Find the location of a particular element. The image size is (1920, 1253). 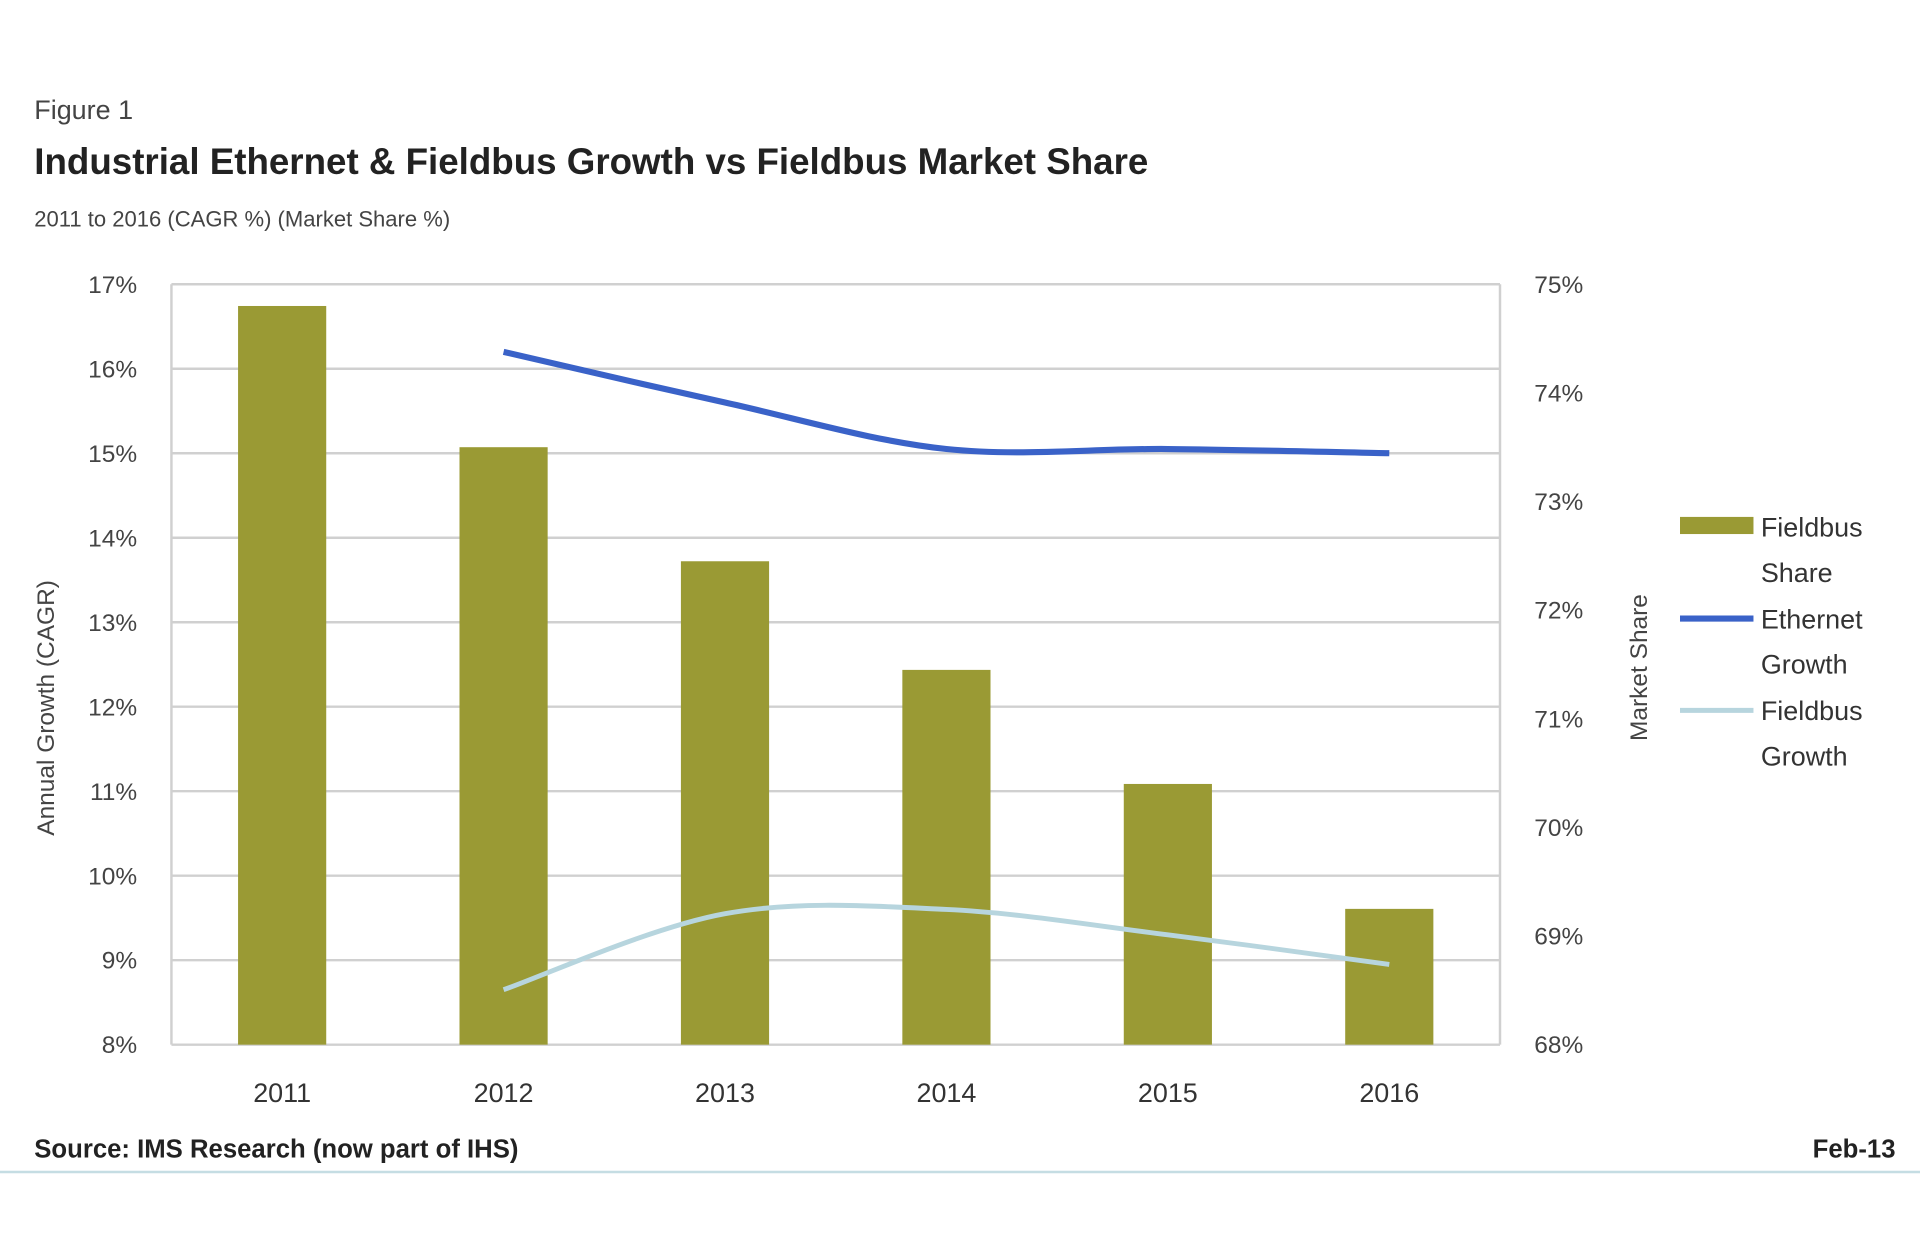

y2-tick-label: 69% is located at coordinates (1558, 937).